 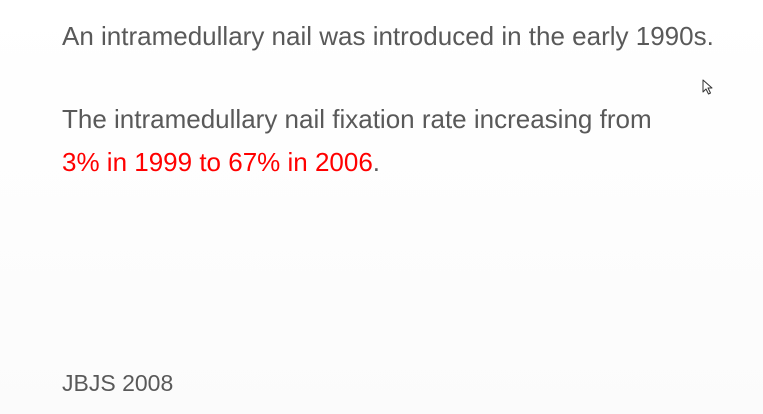 I want to click on sentence-period: ., so click(x=376, y=162).